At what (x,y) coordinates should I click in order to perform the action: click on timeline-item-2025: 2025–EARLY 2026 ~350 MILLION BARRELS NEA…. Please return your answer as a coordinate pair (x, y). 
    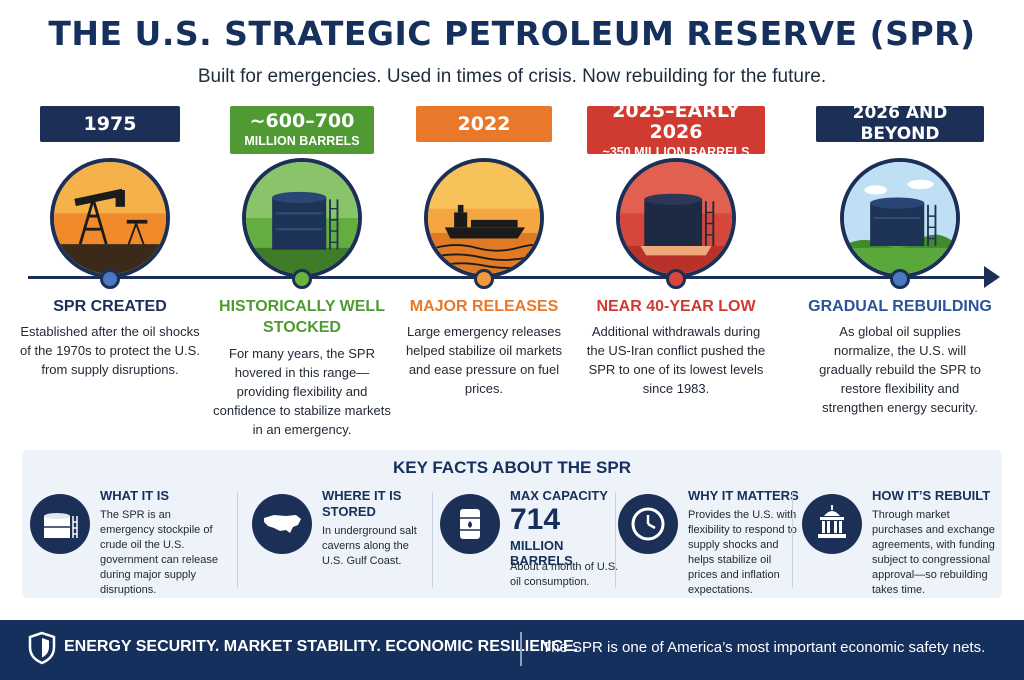
    Looking at the image, I should click on (676, 248).